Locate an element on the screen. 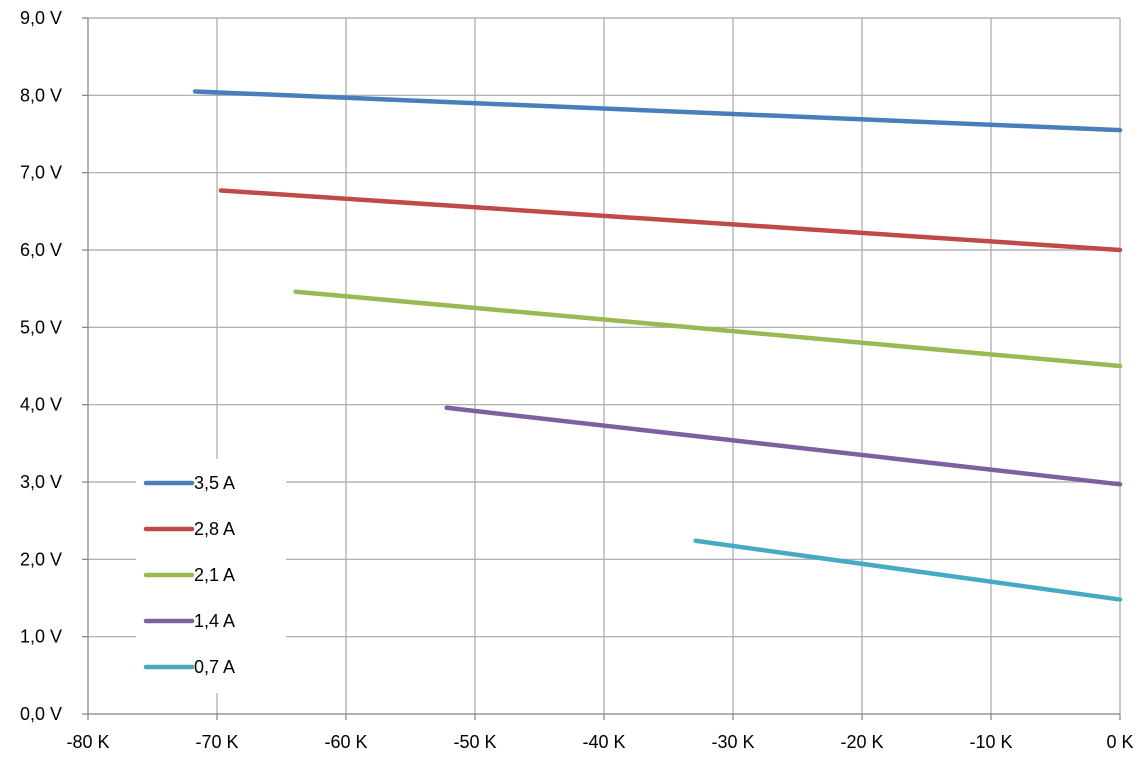 The image size is (1141, 760). x-tick-label: 0 K is located at coordinates (1119, 742).